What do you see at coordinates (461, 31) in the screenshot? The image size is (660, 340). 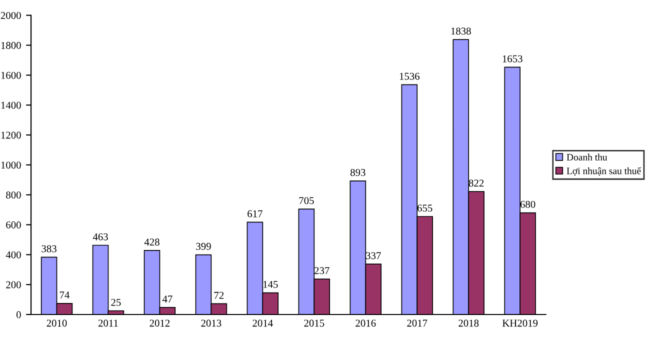 I see `data-label: 1838` at bounding box center [461, 31].